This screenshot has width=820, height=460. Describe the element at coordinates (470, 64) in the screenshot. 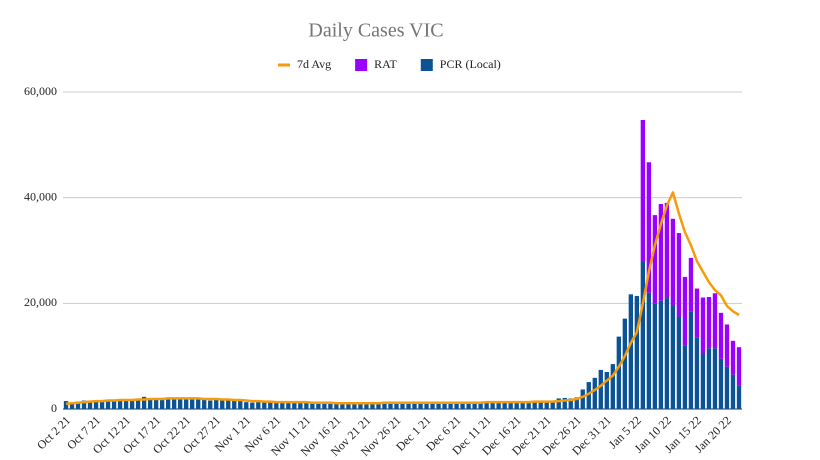

I see `legend-label: PCR (Local)` at that location.